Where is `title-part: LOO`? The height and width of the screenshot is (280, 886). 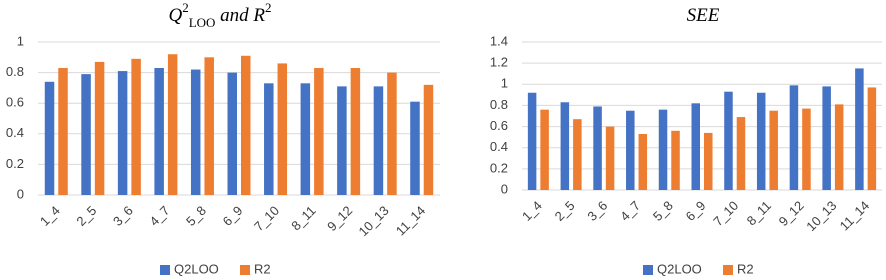
title-part: LOO is located at coordinates (202, 22).